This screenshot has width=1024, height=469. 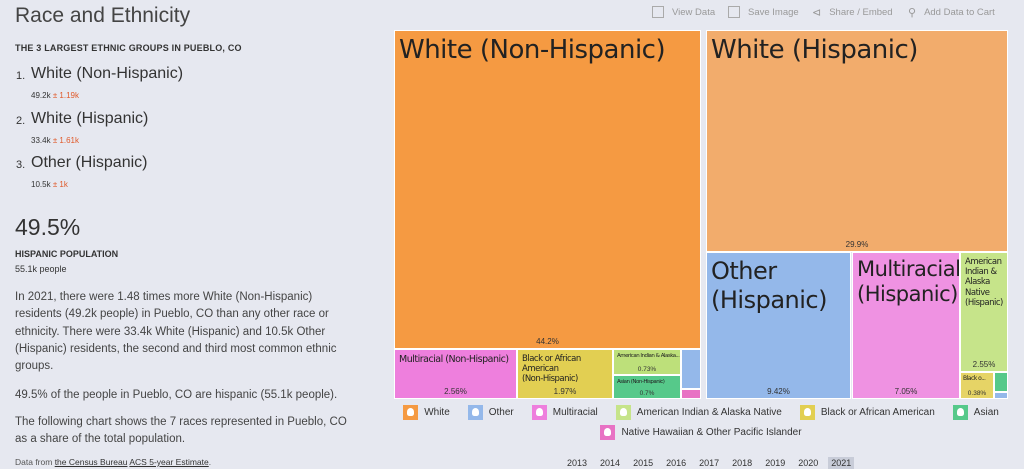 What do you see at coordinates (857, 141) in the screenshot?
I see `tile-white-hispanic: White (Hispanic) 29.9%` at bounding box center [857, 141].